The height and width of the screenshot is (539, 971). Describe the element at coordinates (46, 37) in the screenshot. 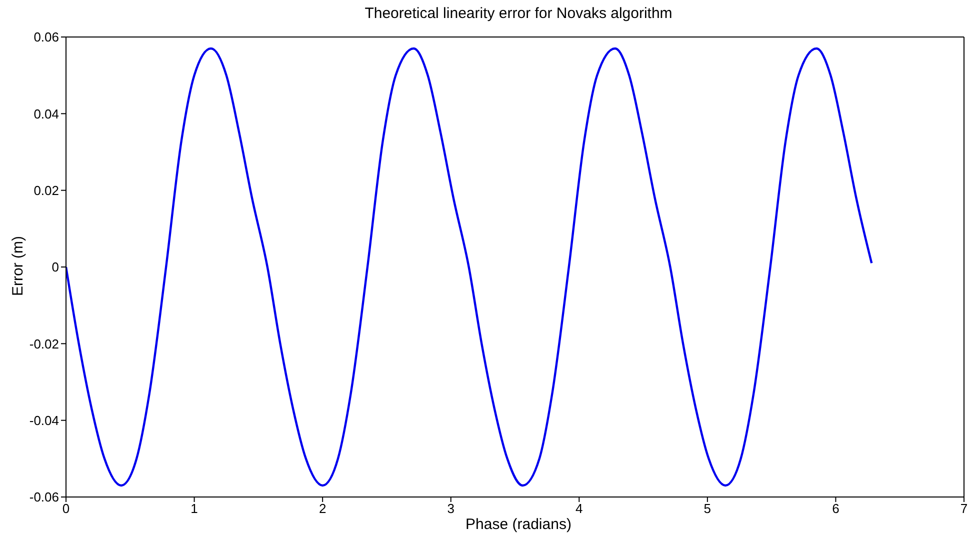

I see `y-tick-label: 0.06` at that location.